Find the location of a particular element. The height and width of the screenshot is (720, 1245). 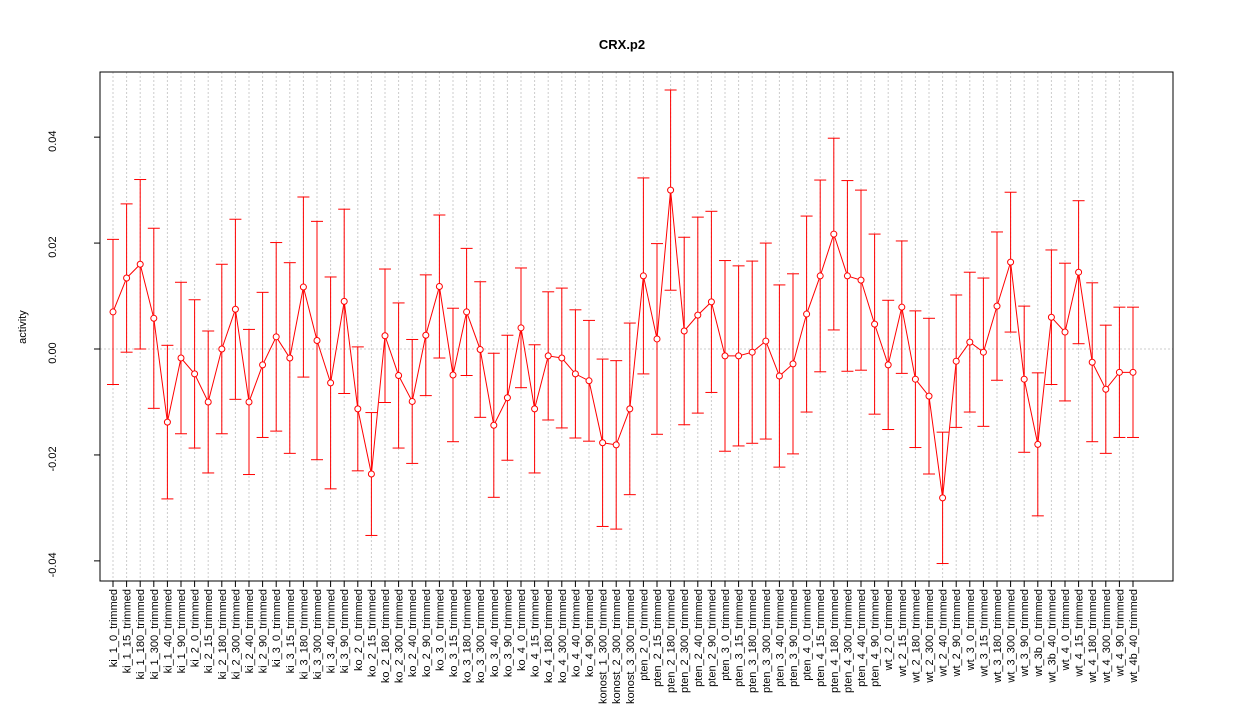

x-tick-label: wt_4_300_trimmed is located at coordinates (1107, 636).